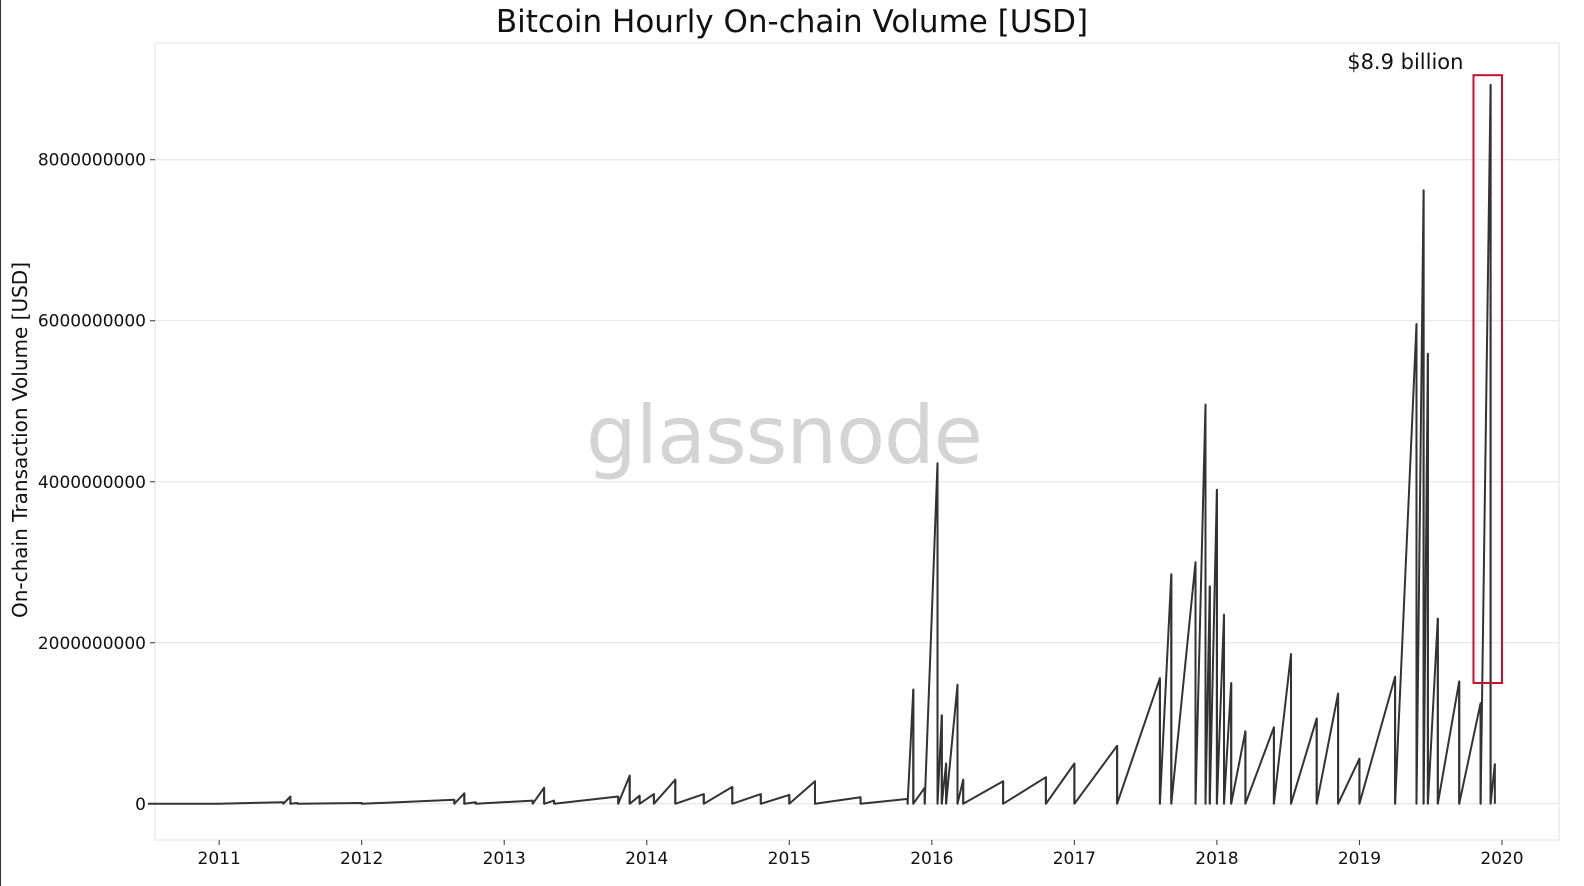 The image size is (1584, 886). What do you see at coordinates (1405, 62) in the screenshot?
I see `annotation-label-0: $8.9 billion` at bounding box center [1405, 62].